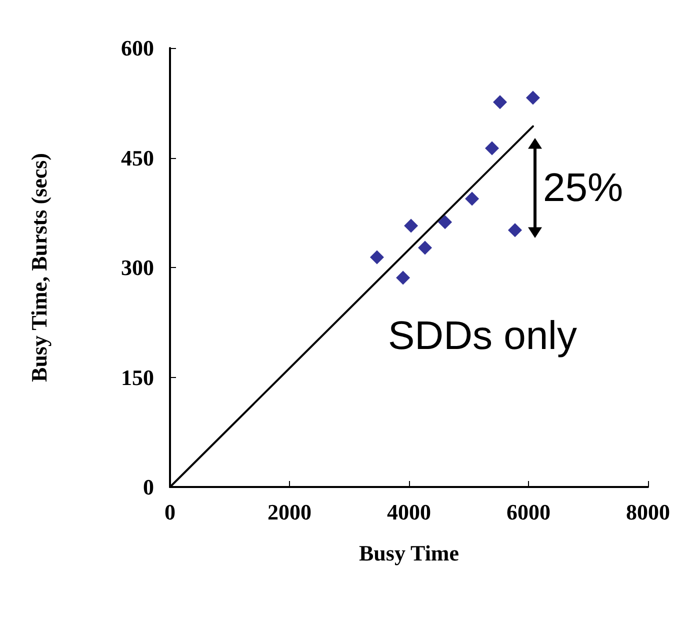  What do you see at coordinates (290, 512) in the screenshot?
I see `x-tick-label: 2000` at bounding box center [290, 512].